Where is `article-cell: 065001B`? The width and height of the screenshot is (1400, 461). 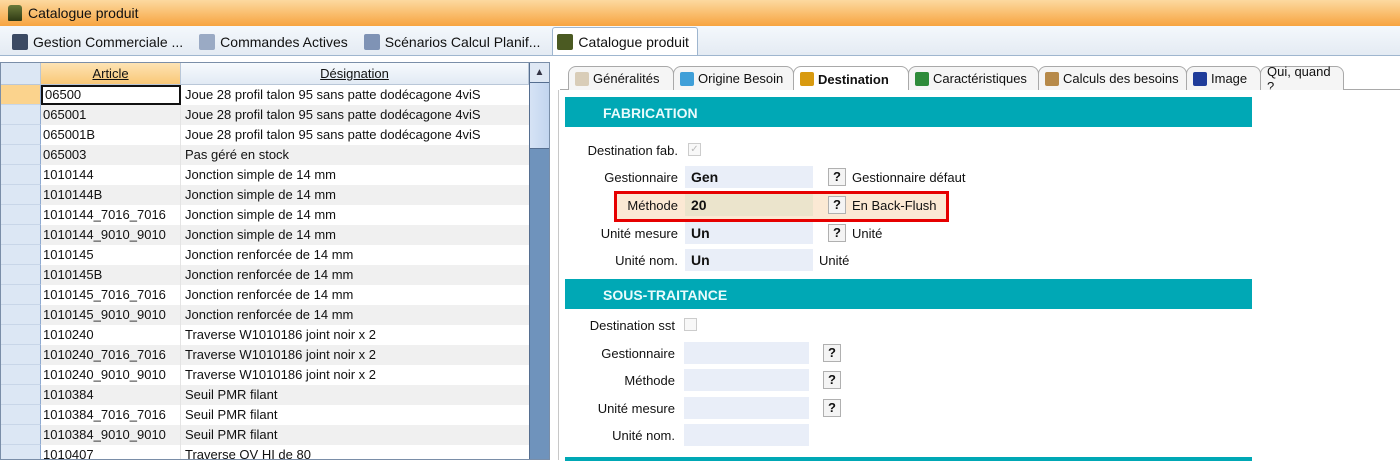 article-cell: 065001B is located at coordinates (111, 135).